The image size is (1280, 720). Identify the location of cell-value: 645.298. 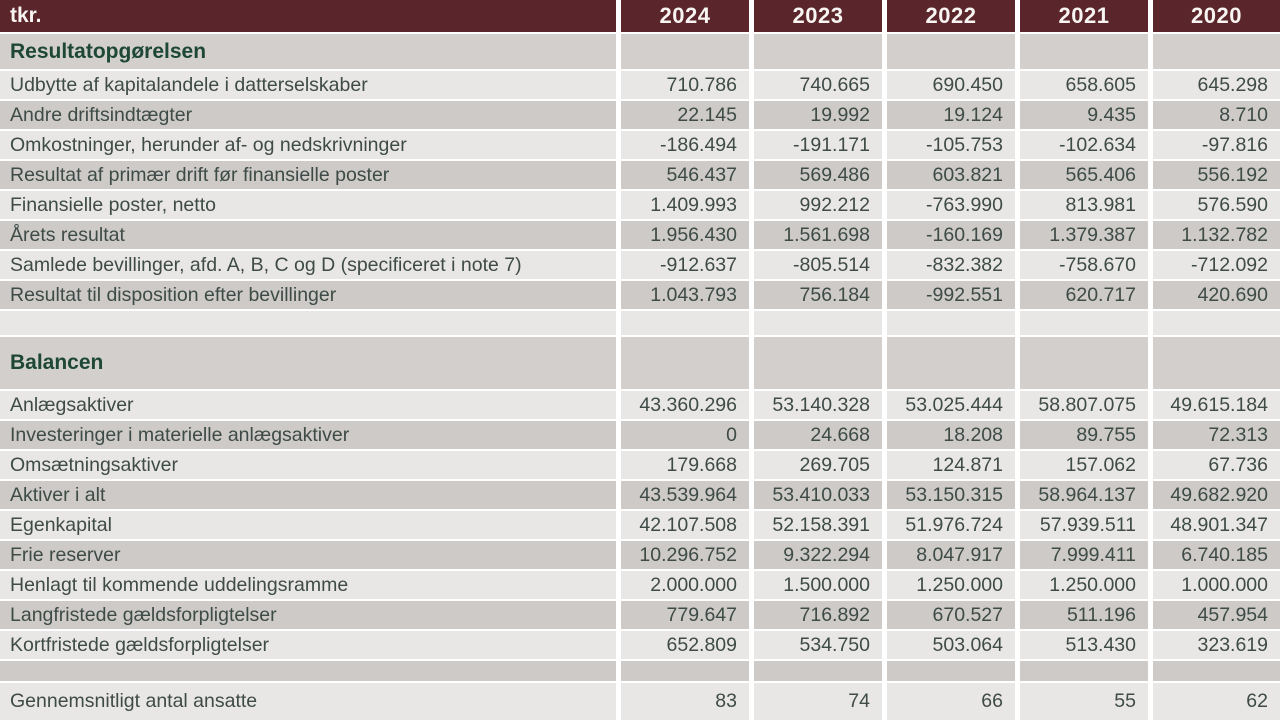
(1216, 85).